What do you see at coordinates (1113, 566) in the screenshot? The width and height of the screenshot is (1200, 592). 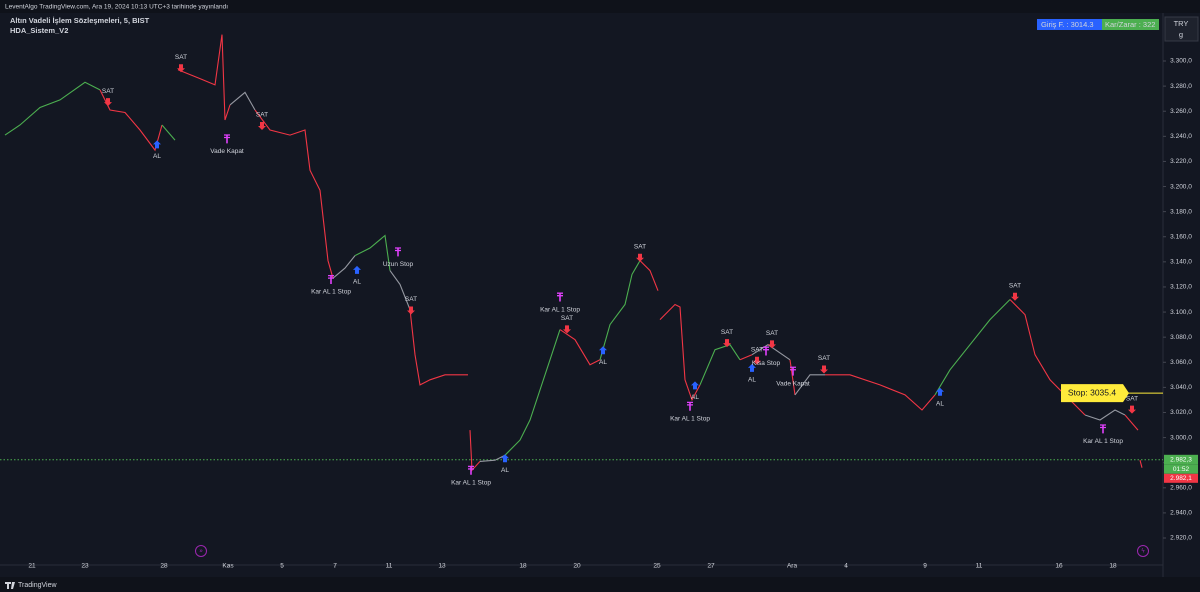 I see `x-tick-label: 18` at bounding box center [1113, 566].